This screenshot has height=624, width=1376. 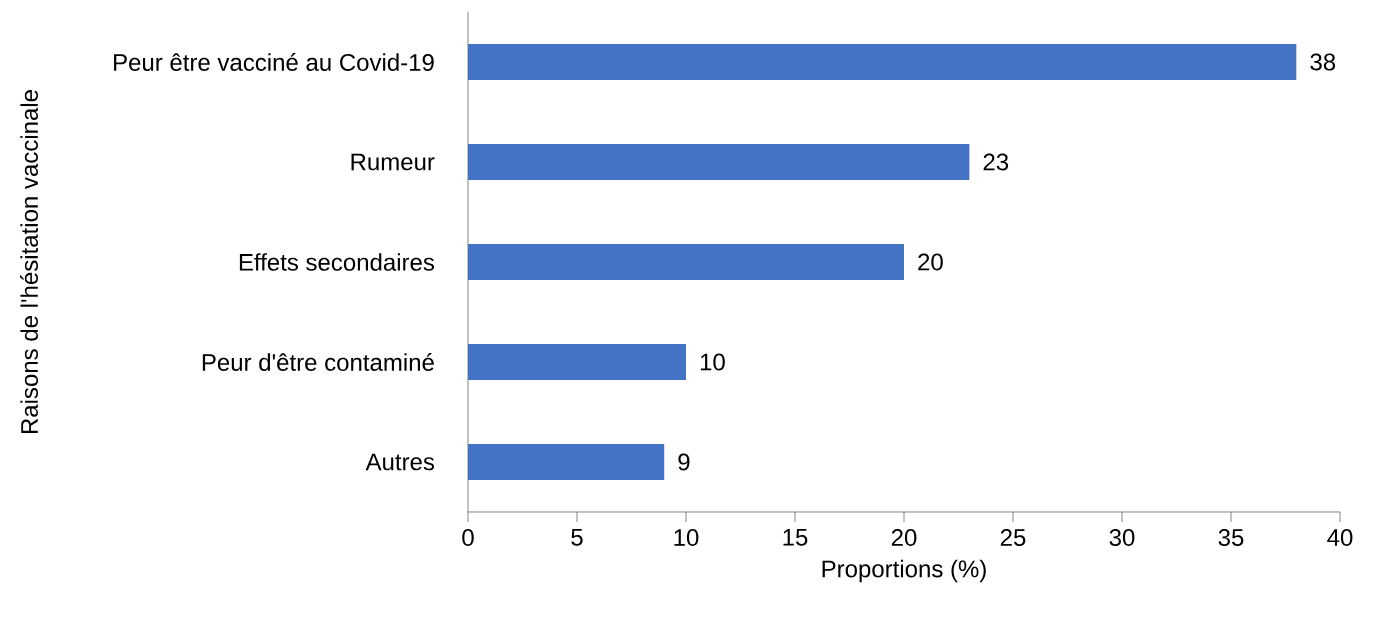 What do you see at coordinates (29, 262) in the screenshot?
I see `y-axis-title: Raisons de l'hésitation vaccinale` at bounding box center [29, 262].